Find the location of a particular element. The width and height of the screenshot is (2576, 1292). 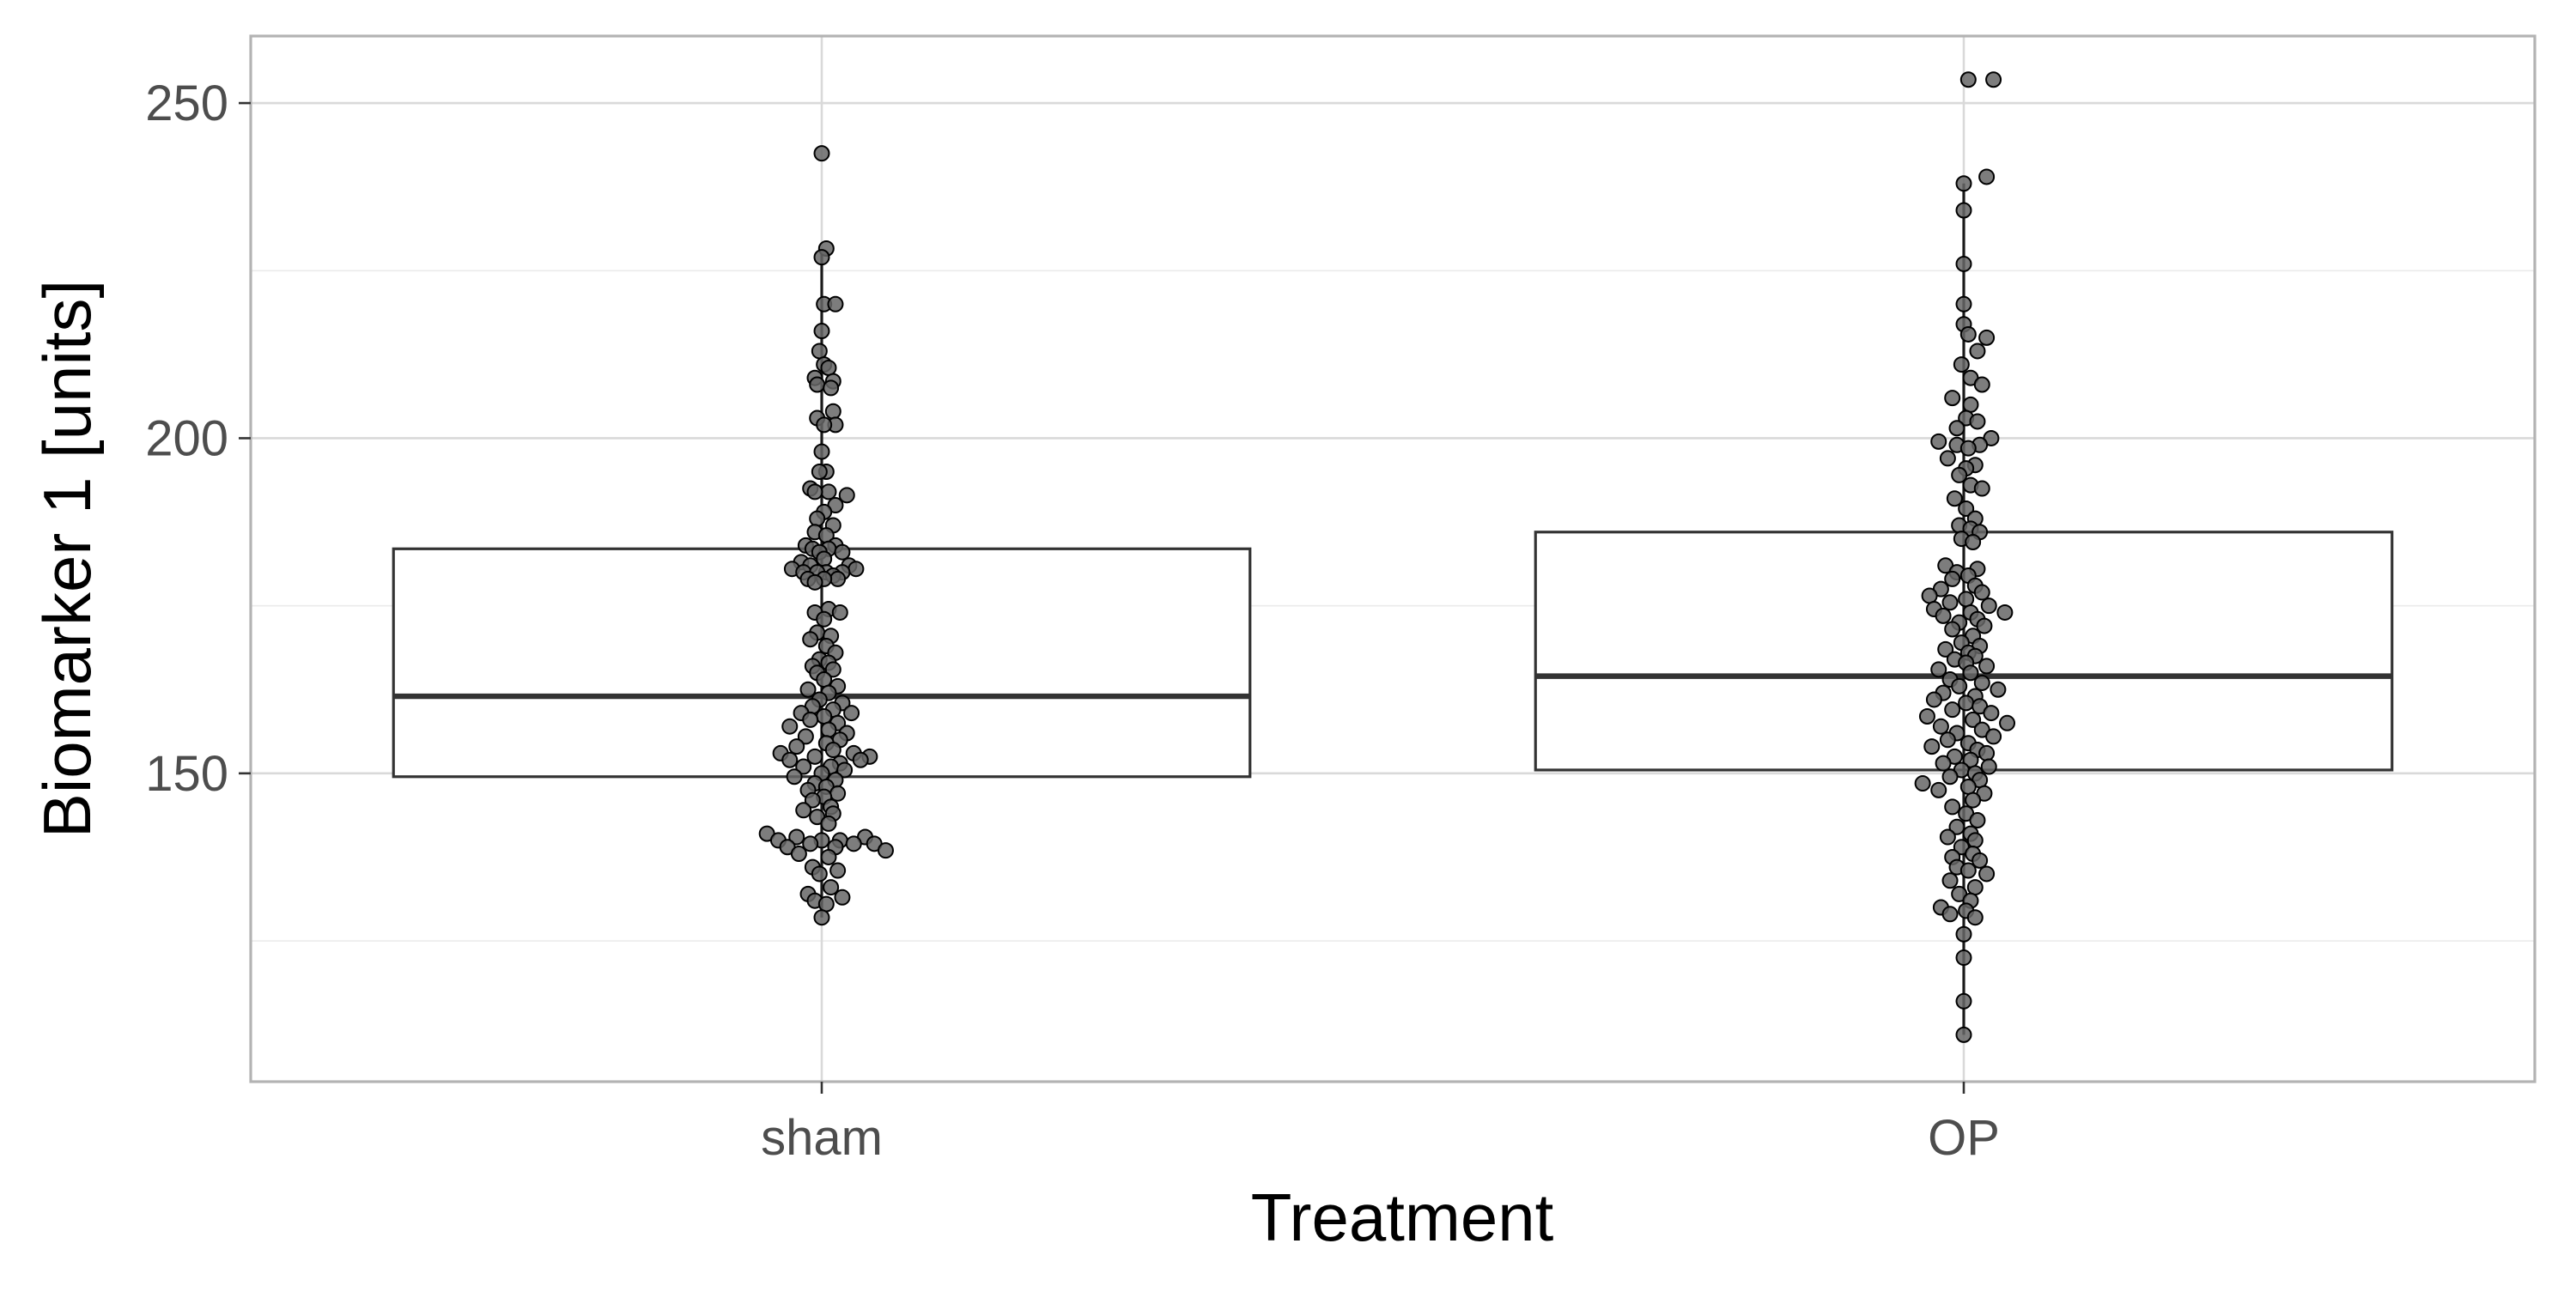

x-tick-label-op: OP is located at coordinates (1964, 1138).